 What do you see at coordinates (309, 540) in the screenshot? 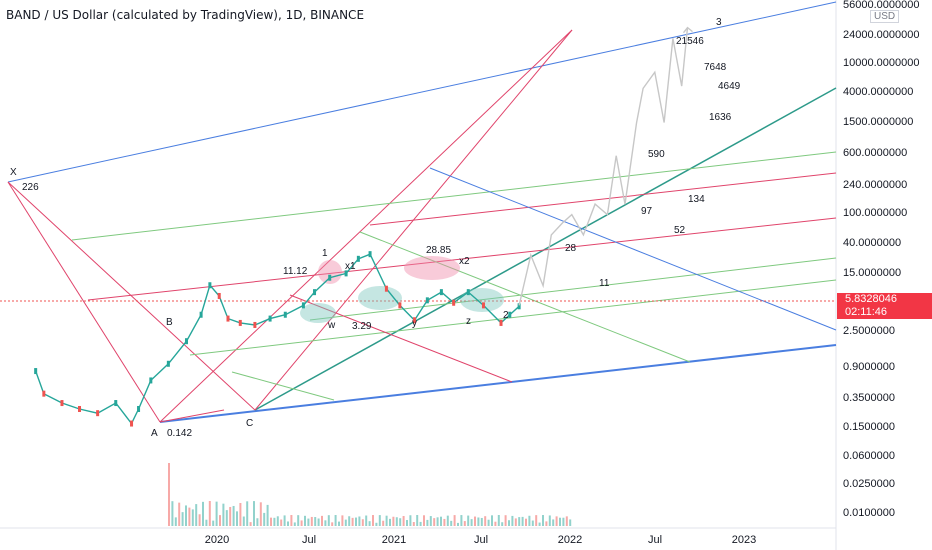
I see `time-axis-tick-label: Jul` at bounding box center [309, 540].